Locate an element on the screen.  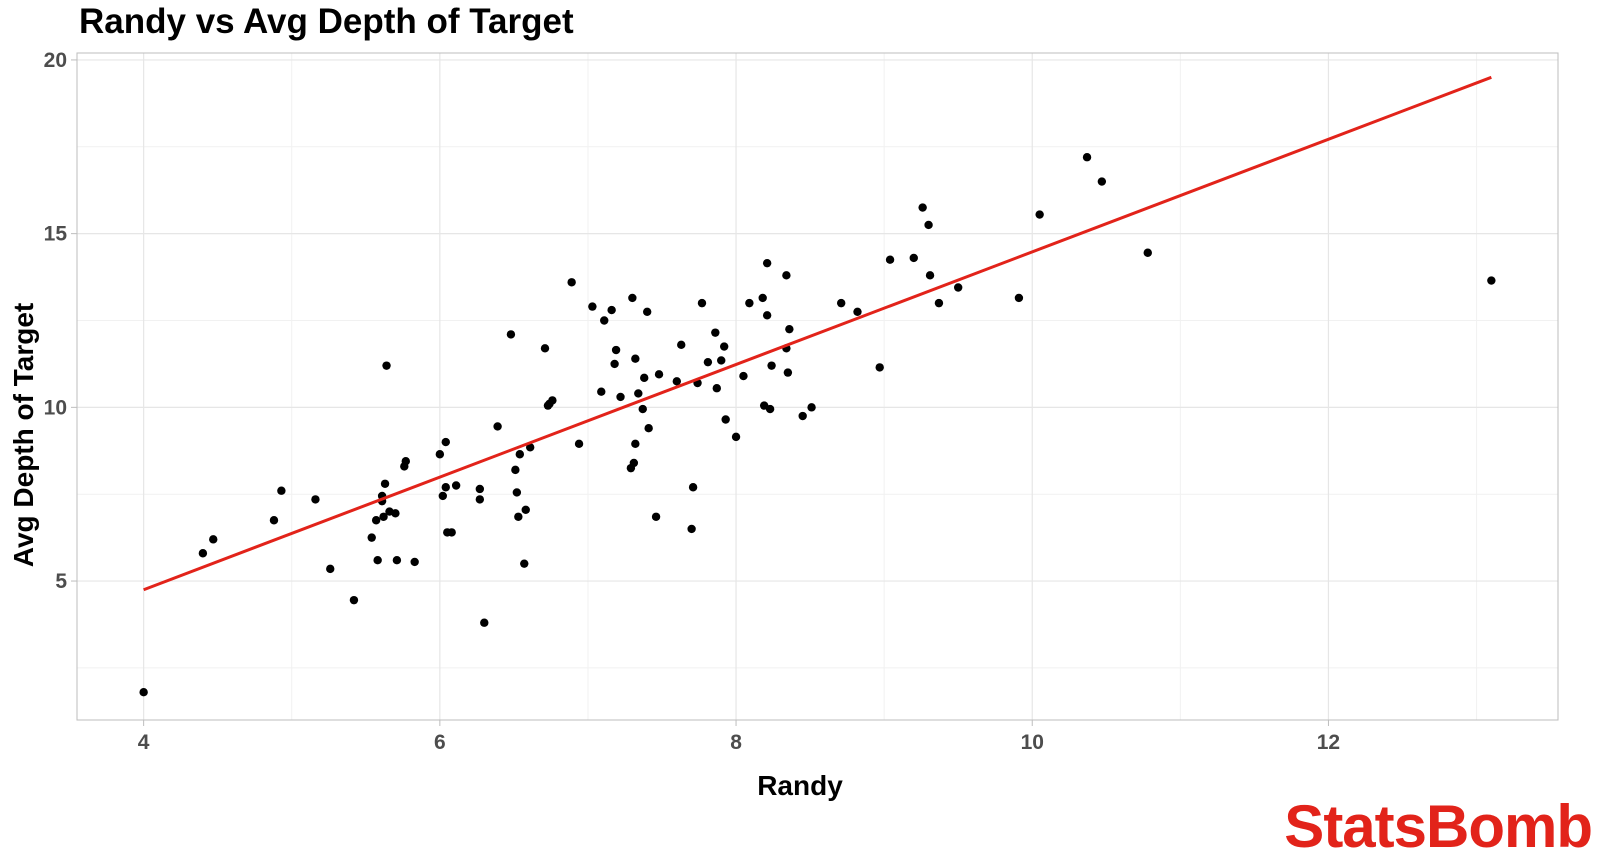
x-tick-label: 6 is located at coordinates (440, 742).